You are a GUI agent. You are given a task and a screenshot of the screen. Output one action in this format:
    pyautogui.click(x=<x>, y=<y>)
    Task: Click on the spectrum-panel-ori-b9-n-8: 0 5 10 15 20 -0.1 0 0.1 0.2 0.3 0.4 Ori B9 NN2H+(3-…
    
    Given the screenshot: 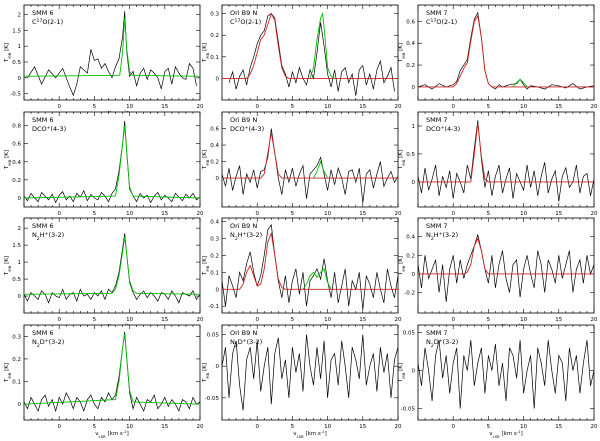 What is the action you would take?
    pyautogui.click(x=302, y=274)
    